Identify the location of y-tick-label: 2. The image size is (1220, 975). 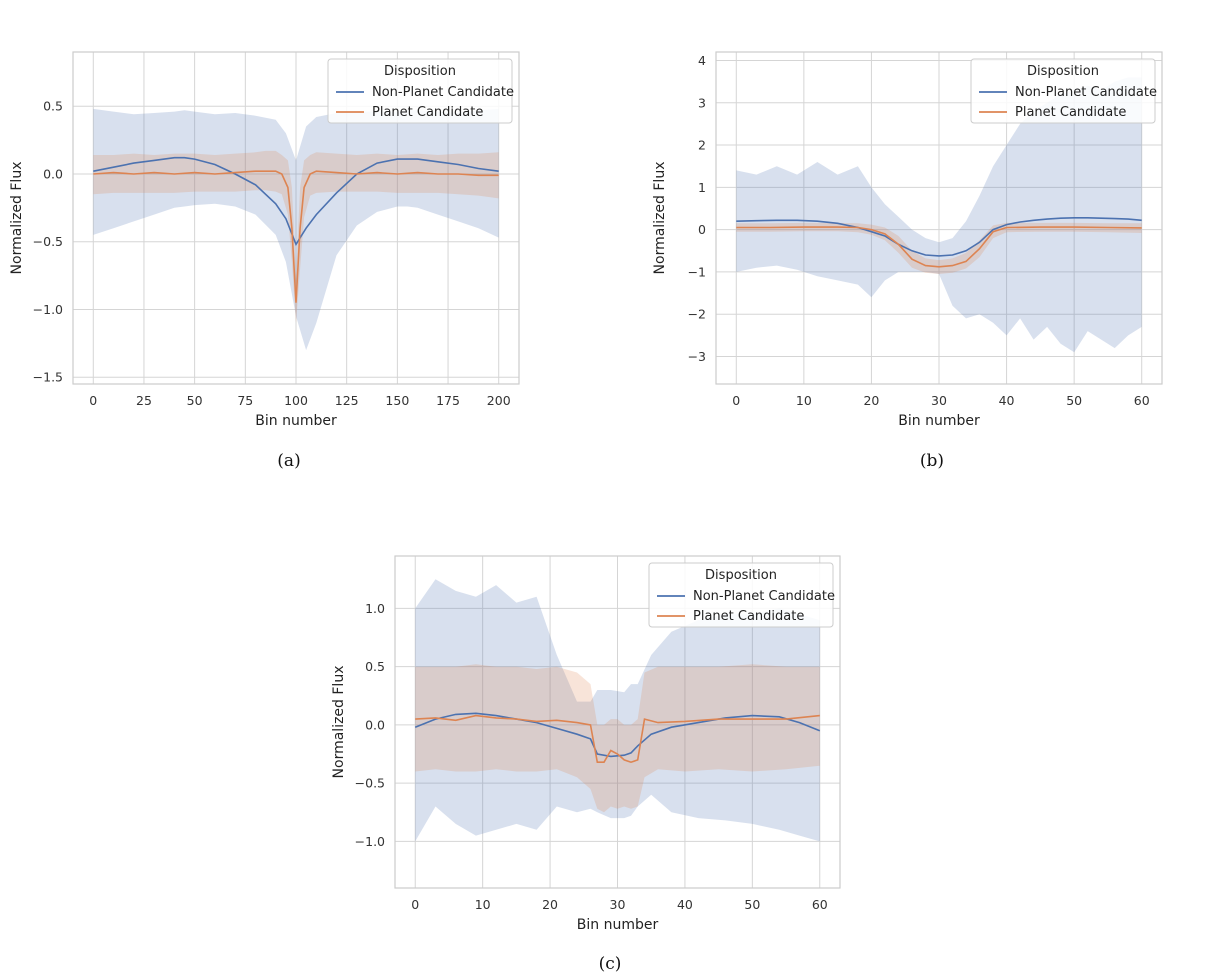
(702, 145).